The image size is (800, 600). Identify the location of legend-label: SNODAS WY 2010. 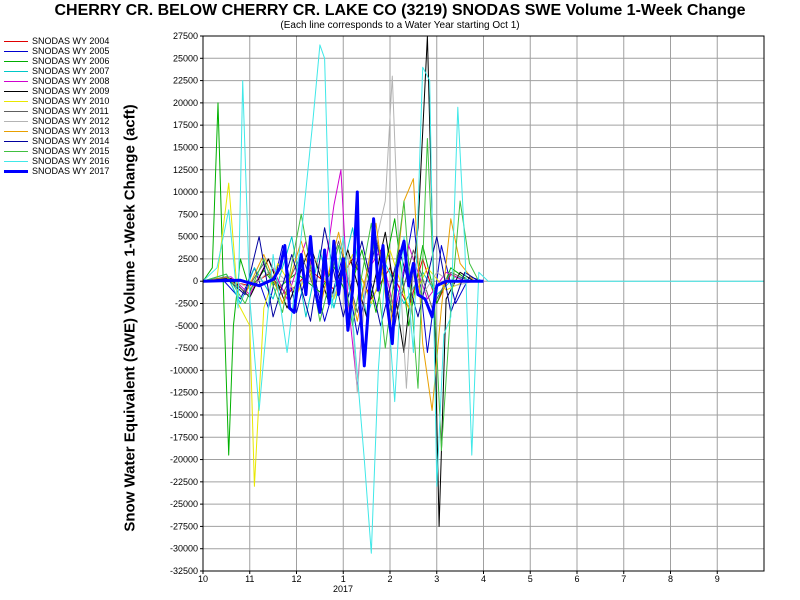
(71, 101).